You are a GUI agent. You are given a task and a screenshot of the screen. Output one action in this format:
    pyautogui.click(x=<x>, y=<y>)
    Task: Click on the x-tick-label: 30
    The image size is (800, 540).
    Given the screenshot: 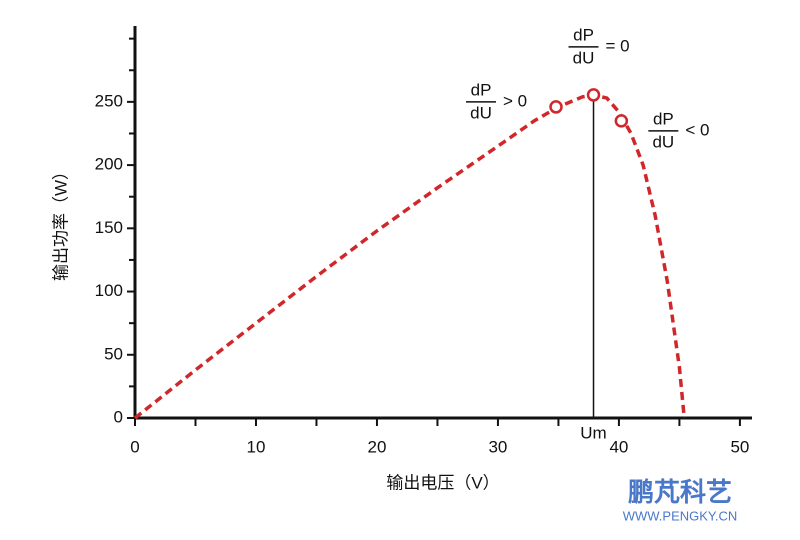 What is the action you would take?
    pyautogui.click(x=497, y=446)
    